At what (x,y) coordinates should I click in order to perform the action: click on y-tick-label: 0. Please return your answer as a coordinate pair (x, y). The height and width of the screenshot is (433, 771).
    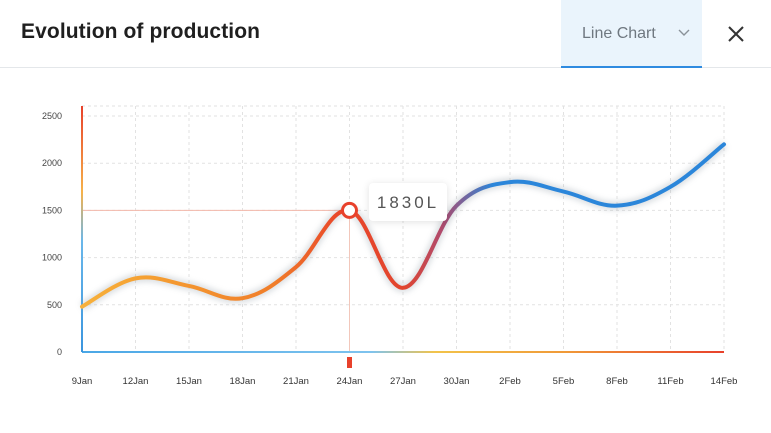
    Looking at the image, I should click on (59, 352).